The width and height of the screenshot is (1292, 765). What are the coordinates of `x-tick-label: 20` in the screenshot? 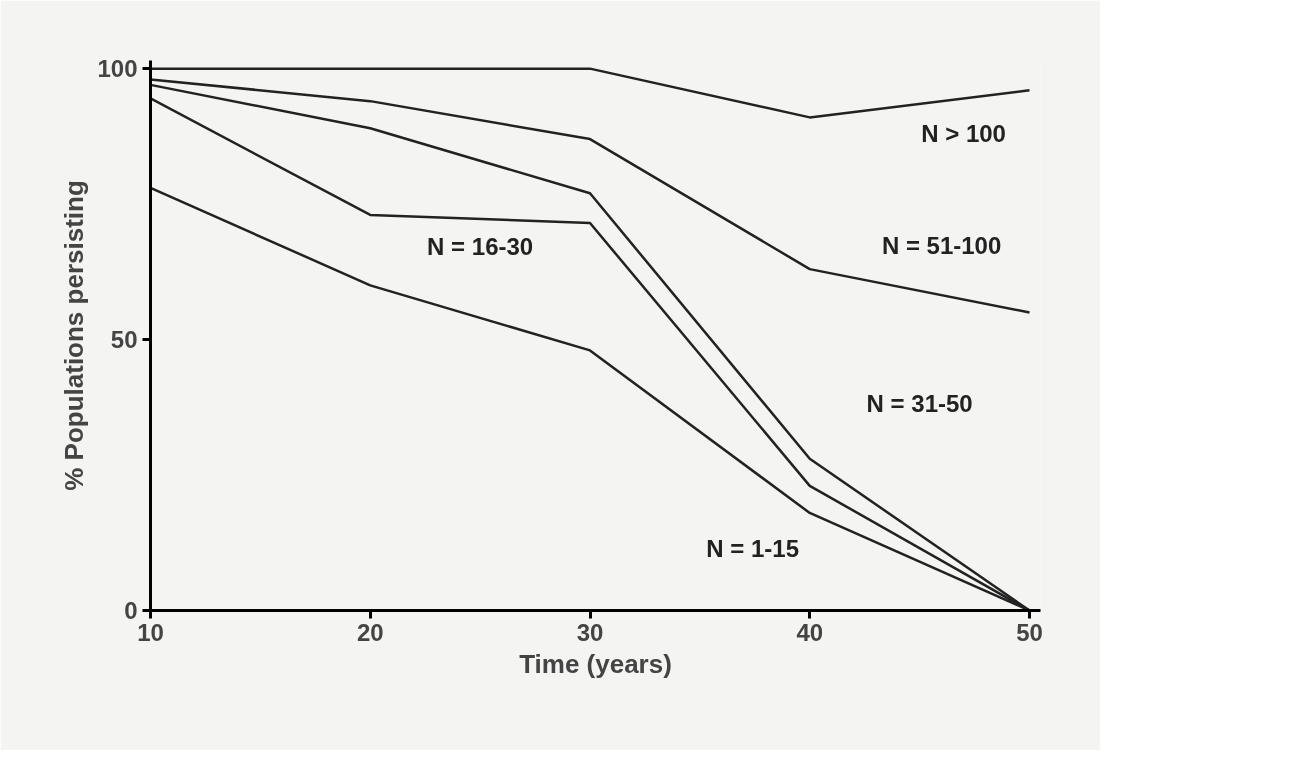 It's located at (370, 632).